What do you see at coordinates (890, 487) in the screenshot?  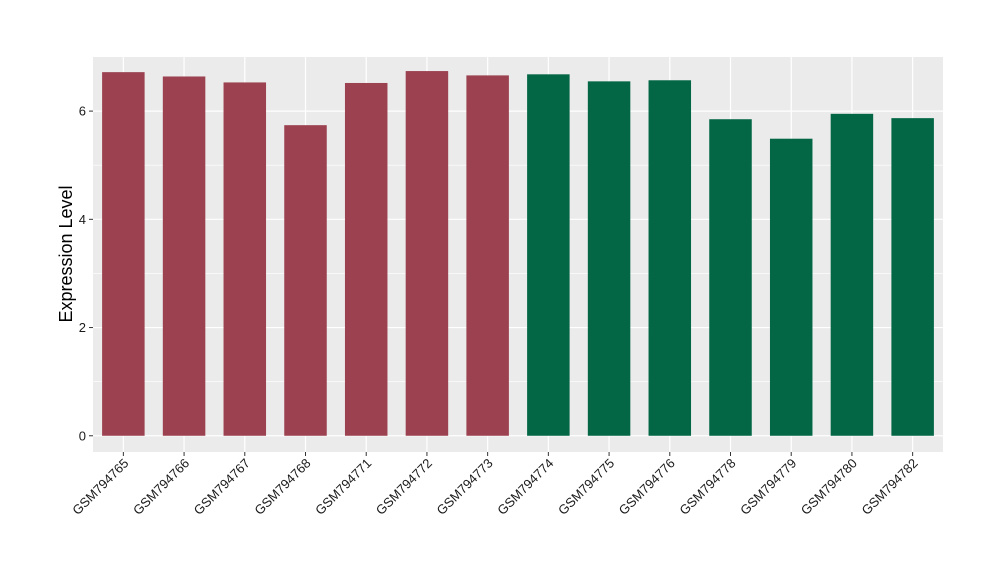 I see `x-tick-label: GSM794782` at bounding box center [890, 487].